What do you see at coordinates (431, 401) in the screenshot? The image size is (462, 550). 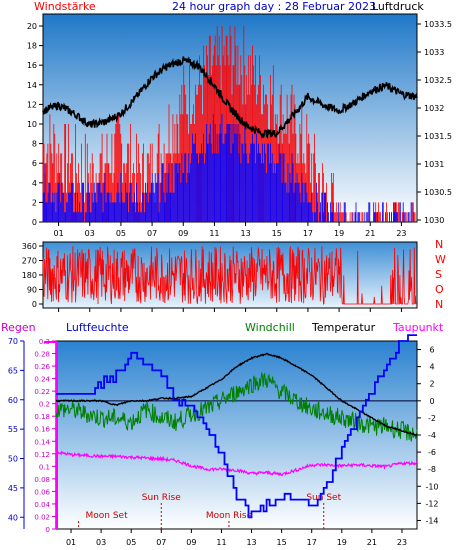 I see `temp-y-tick-label: 0` at bounding box center [431, 401].